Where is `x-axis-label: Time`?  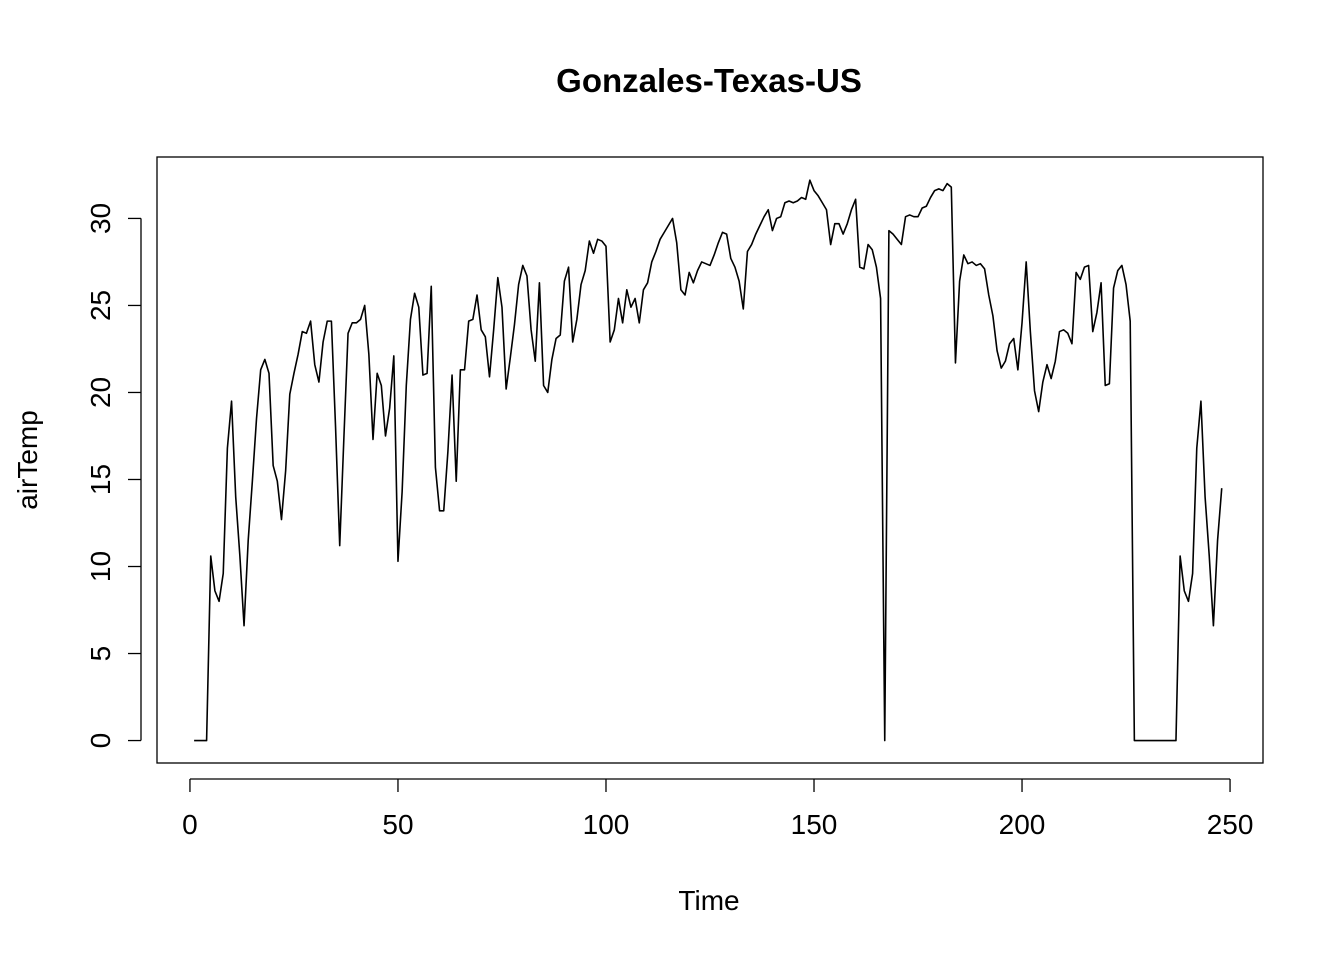
x-axis-label: Time is located at coordinates (708, 900).